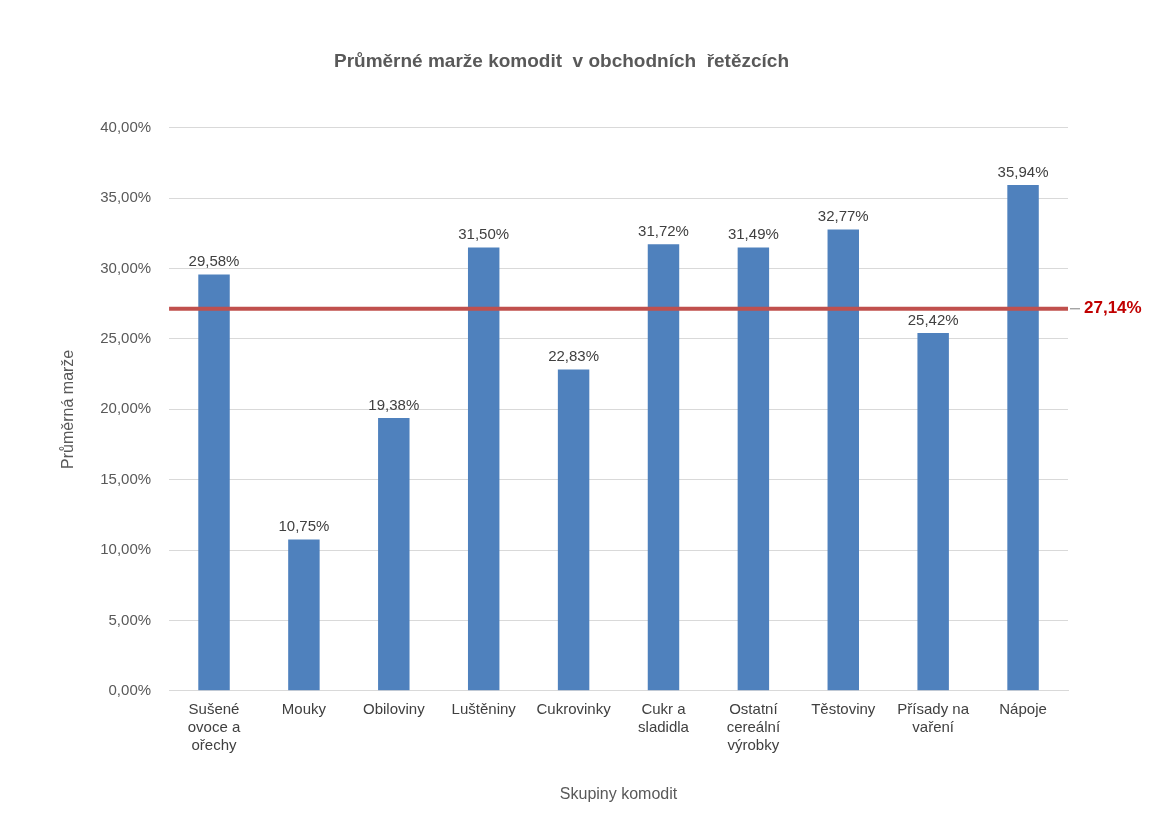 The height and width of the screenshot is (828, 1150). Describe the element at coordinates (394, 708) in the screenshot. I see `x-tick-label: Obiloviny` at that location.